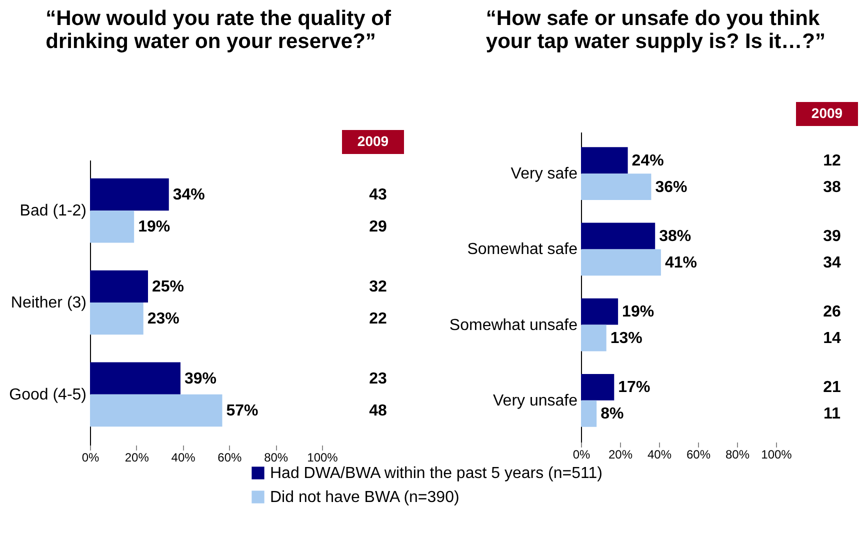 The image size is (867, 540). Describe the element at coordinates (168, 287) in the screenshot. I see `data-label: 25%` at that location.